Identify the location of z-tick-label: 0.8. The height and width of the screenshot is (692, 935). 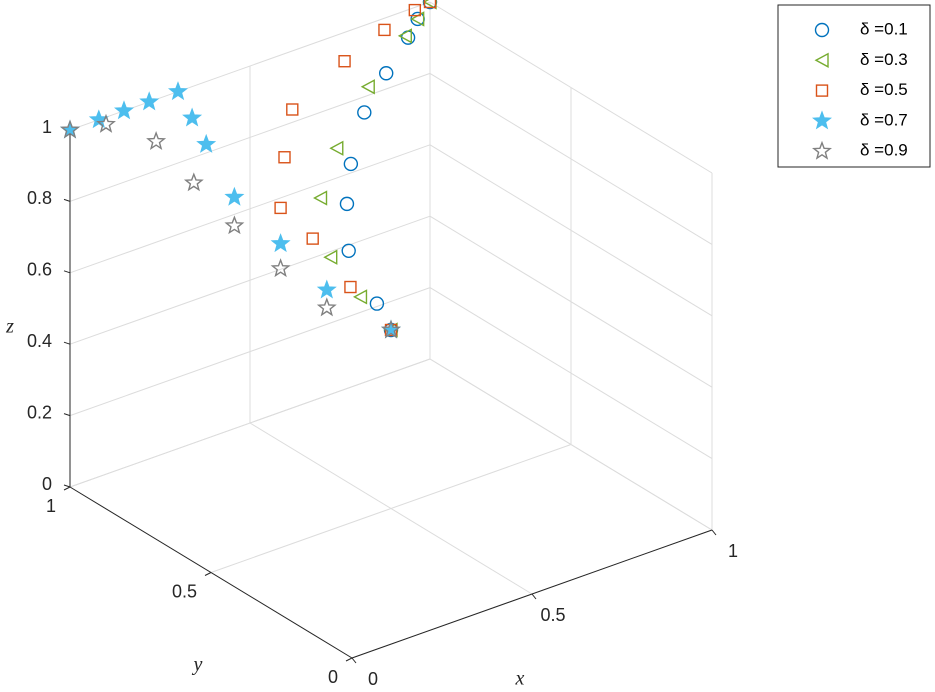
(39, 198).